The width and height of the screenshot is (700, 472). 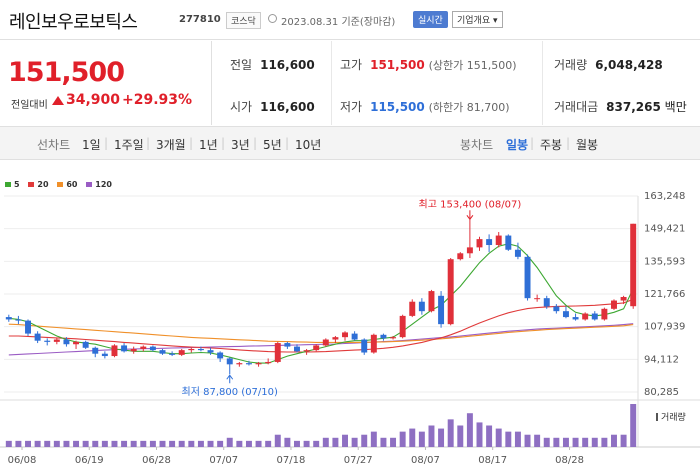 What do you see at coordinates (587, 145) in the screenshot?
I see `tab-monthly: 월봉` at bounding box center [587, 145].